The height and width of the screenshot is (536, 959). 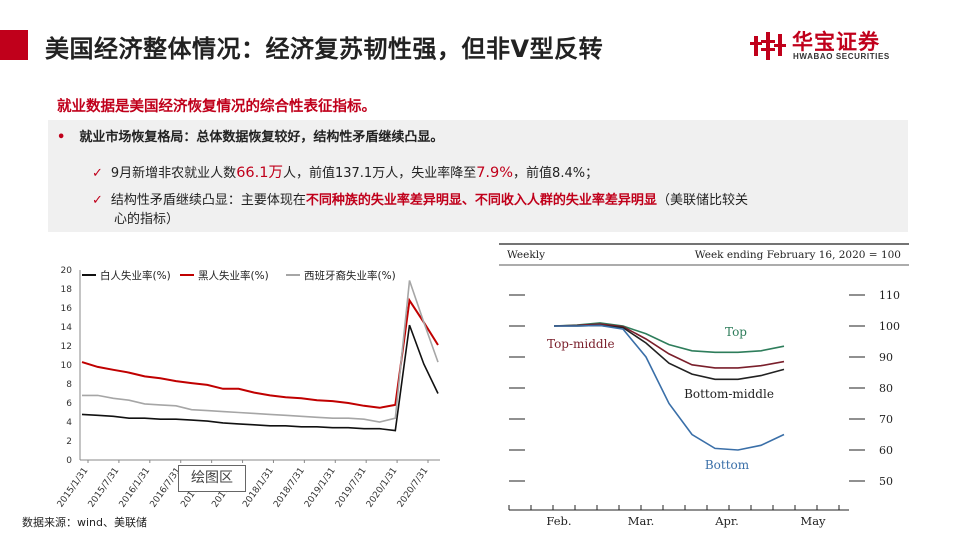 What do you see at coordinates (641, 521) in the screenshot?
I see `x-tick-label: Mar.` at bounding box center [641, 521].